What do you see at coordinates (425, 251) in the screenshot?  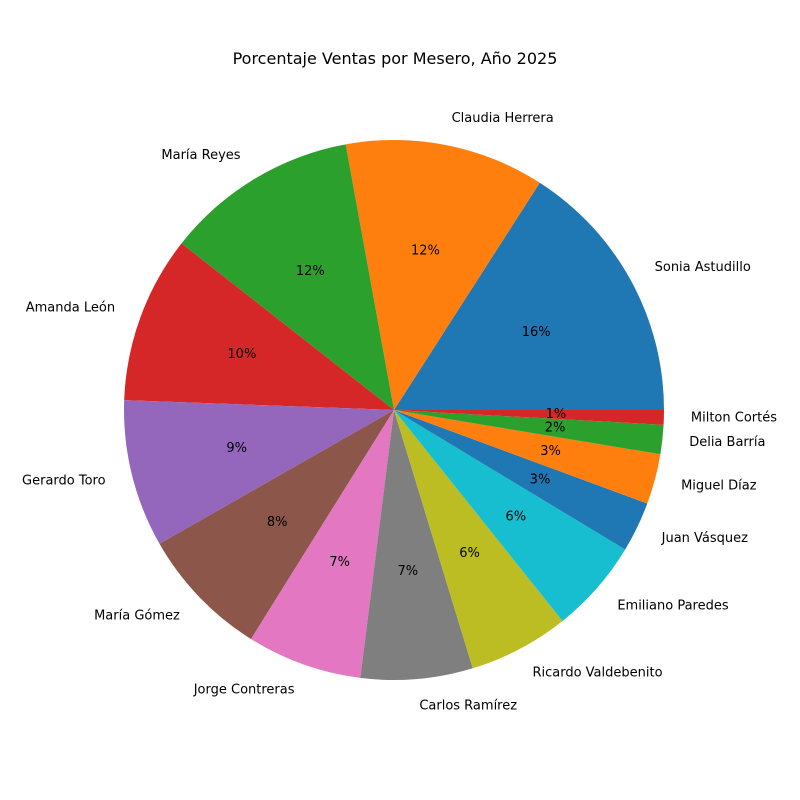 I see `percentage-label-1: 12%` at bounding box center [425, 251].